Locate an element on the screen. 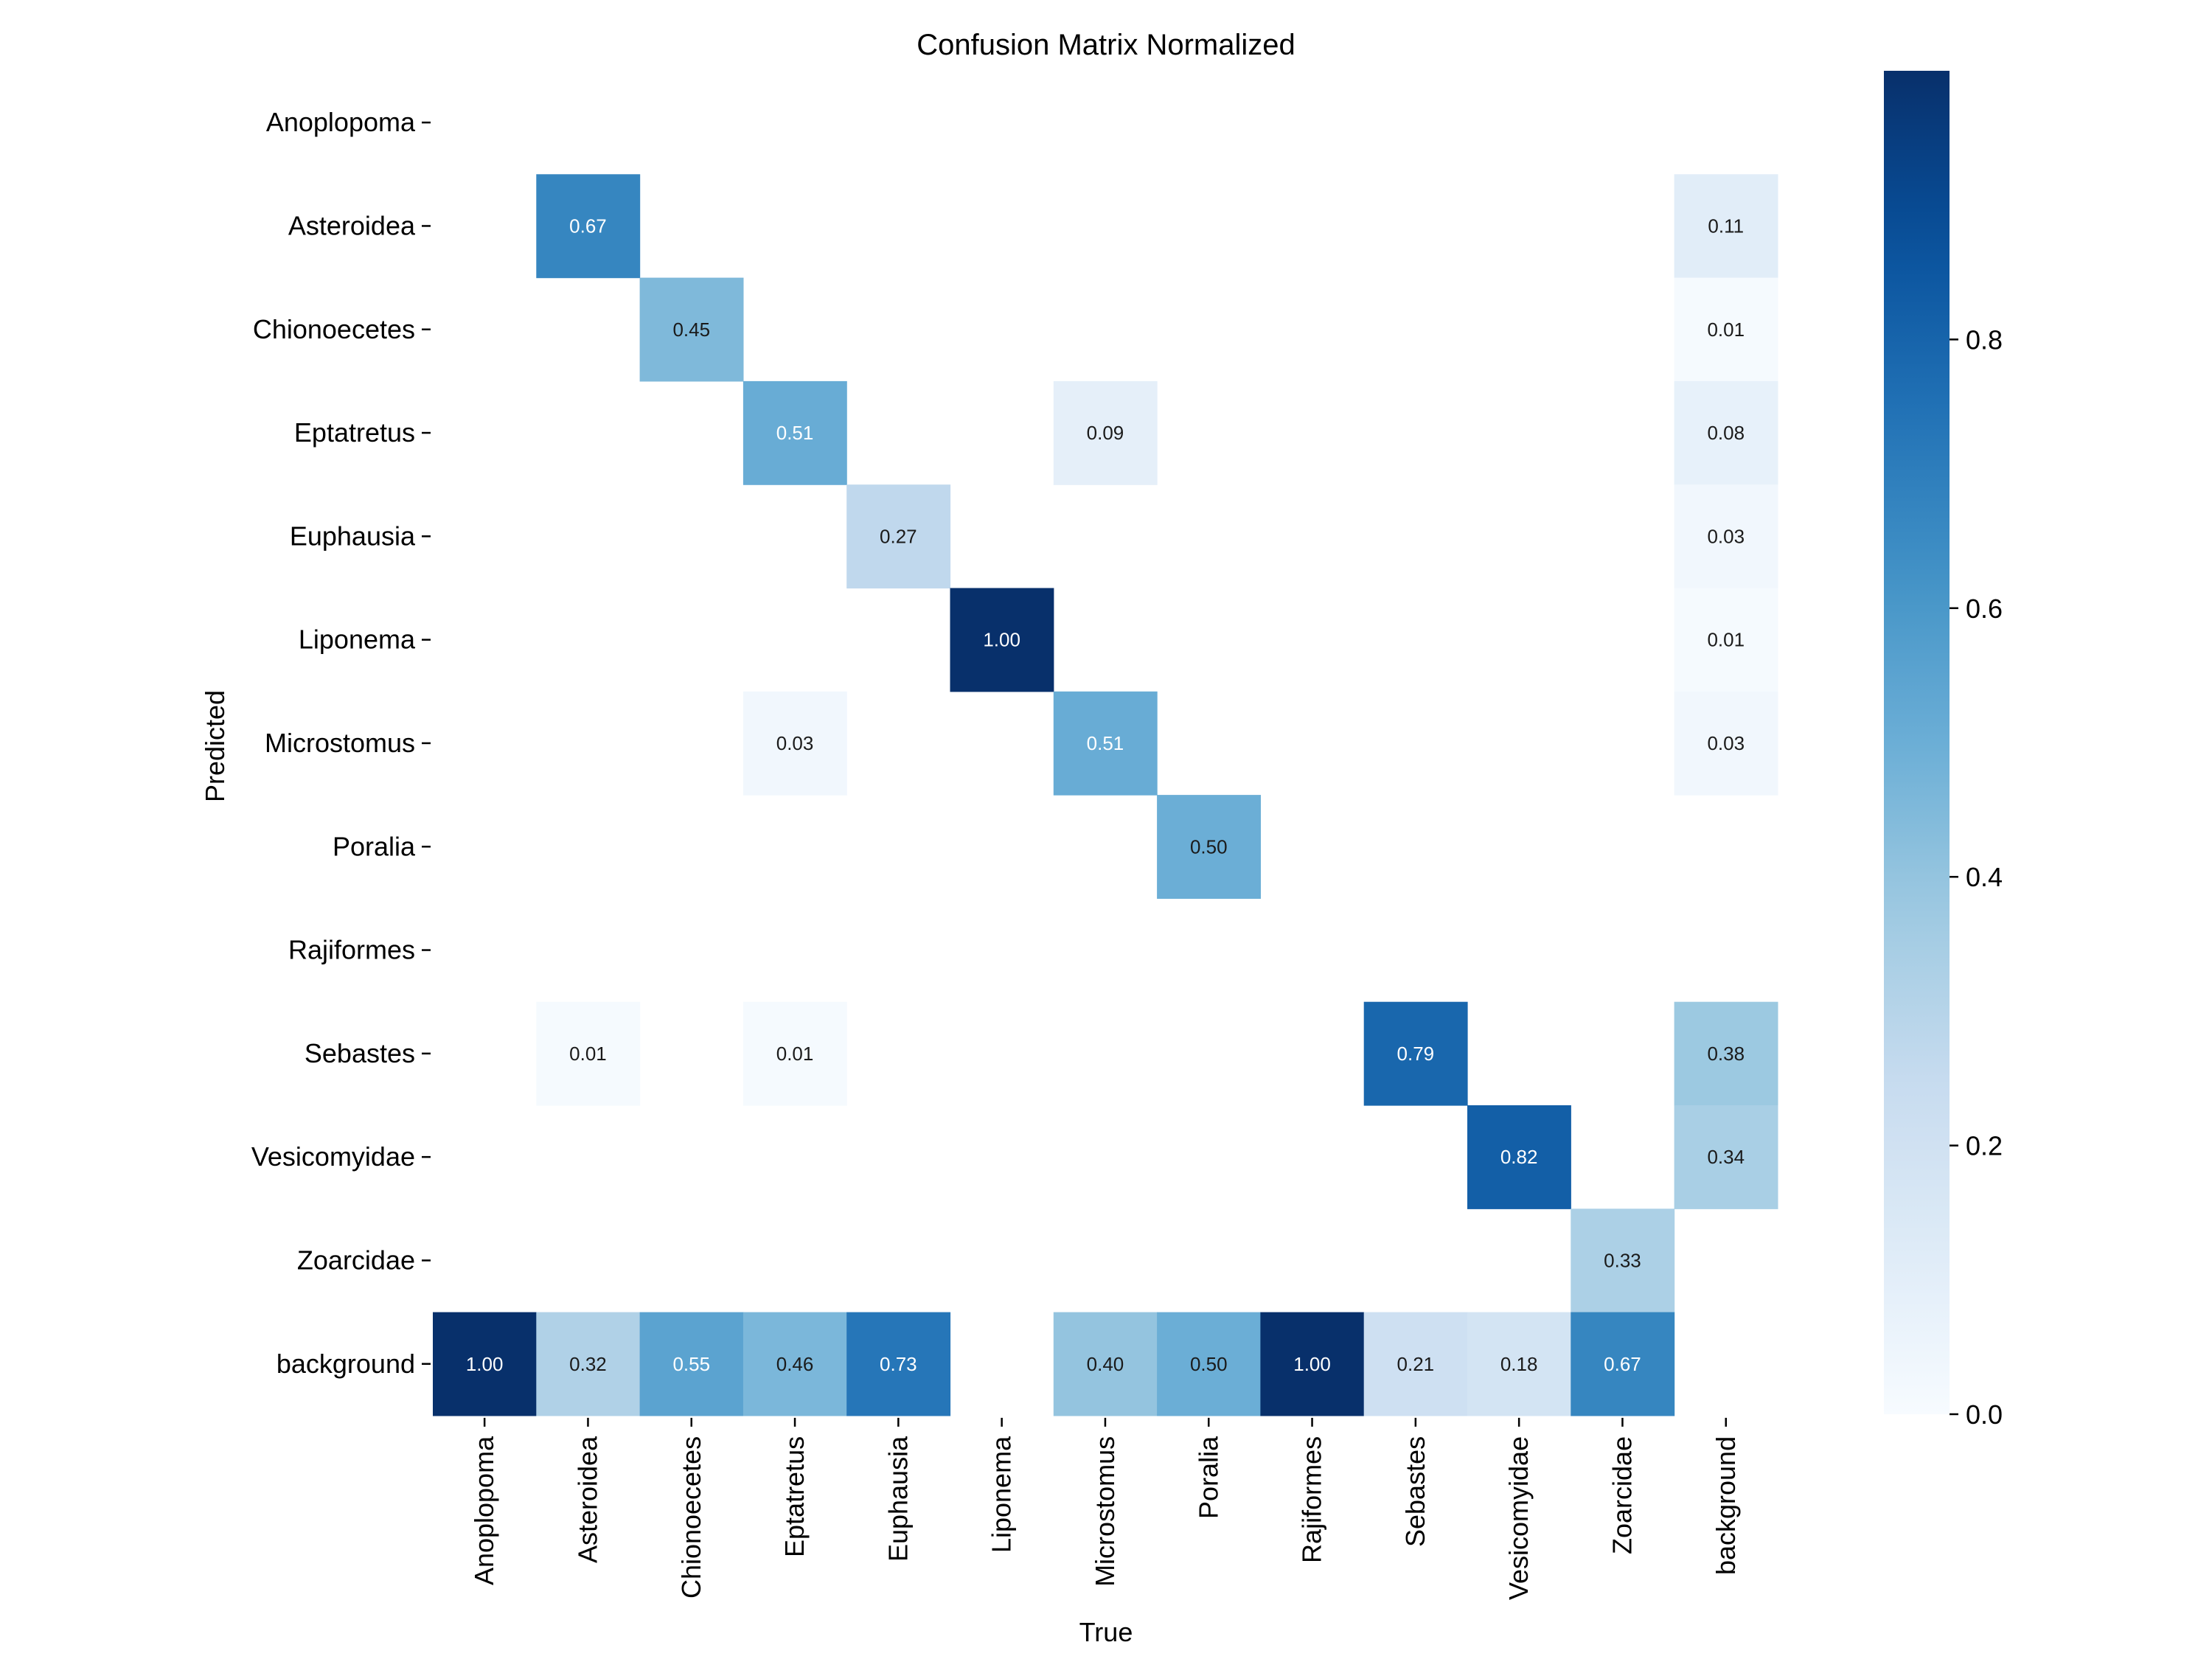  x-tick-label-background: background is located at coordinates (1726, 1505).